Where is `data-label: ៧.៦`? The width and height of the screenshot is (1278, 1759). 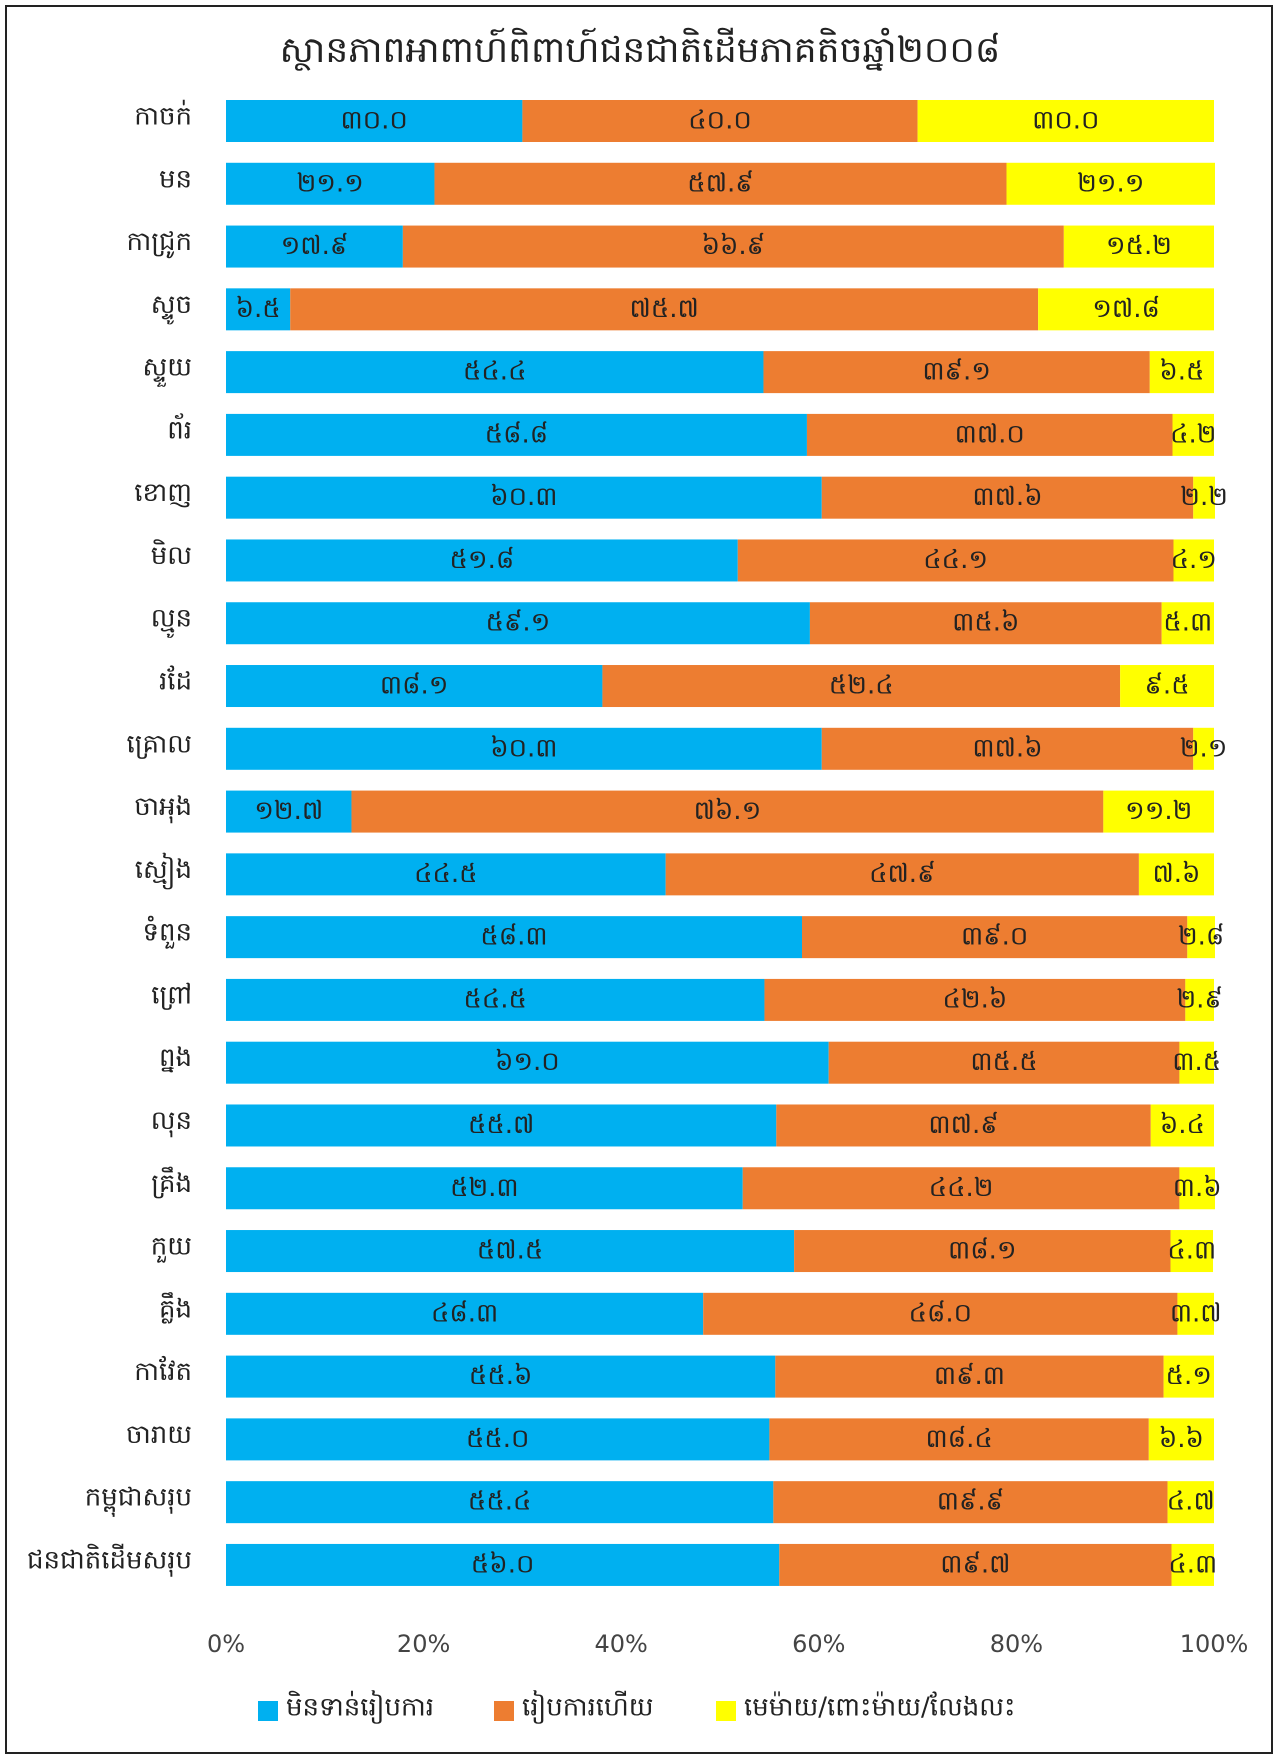 data-label: ៧.៦ is located at coordinates (1176, 874).